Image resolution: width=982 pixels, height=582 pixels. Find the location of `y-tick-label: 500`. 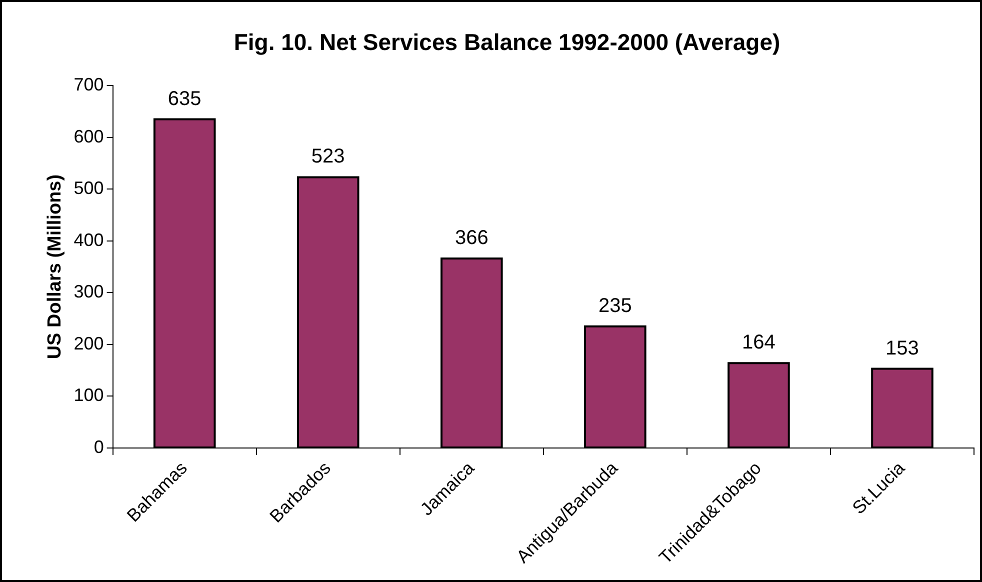

y-tick-label: 500 is located at coordinates (89, 188).